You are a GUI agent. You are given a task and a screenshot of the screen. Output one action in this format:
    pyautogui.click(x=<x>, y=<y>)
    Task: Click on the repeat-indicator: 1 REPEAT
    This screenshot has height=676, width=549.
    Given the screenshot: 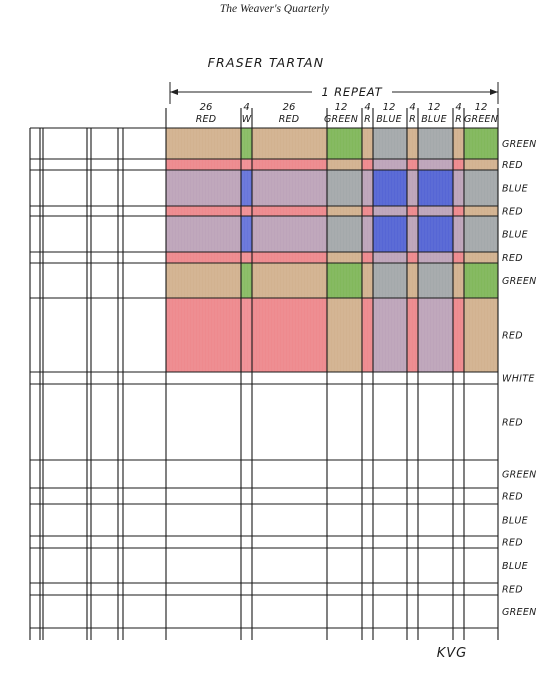 What is the action you would take?
    pyautogui.click(x=334, y=93)
    